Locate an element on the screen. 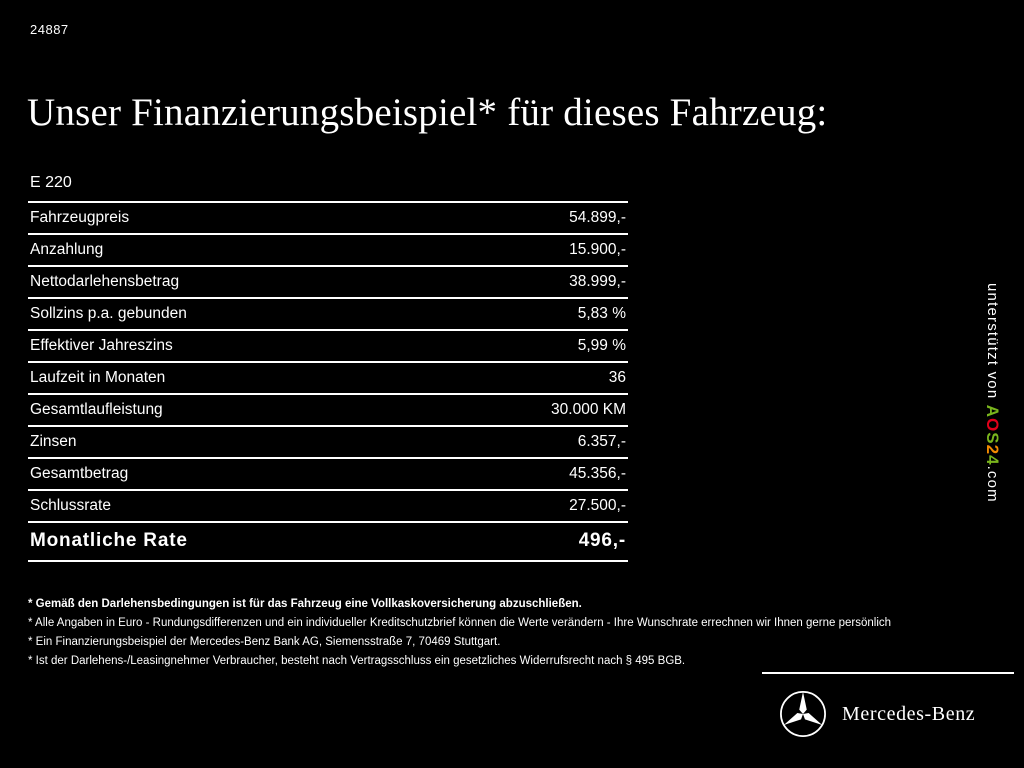 This screenshot has height=768, width=1024. row-value: 38.999,- is located at coordinates (597, 281).